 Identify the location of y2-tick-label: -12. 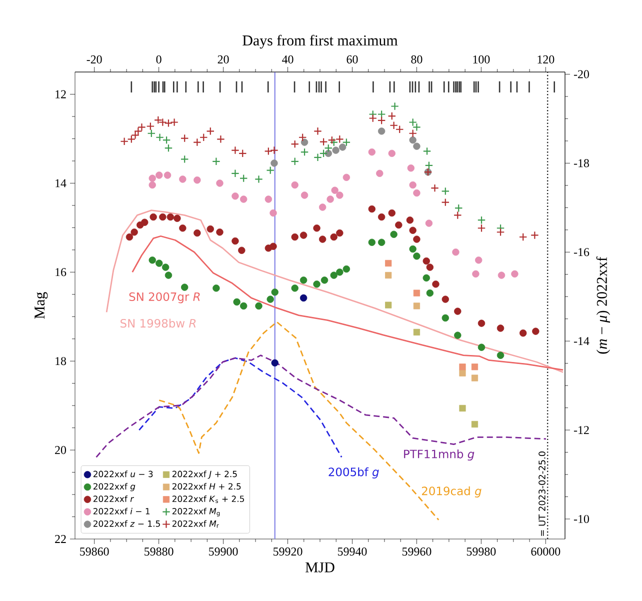
(581, 430).